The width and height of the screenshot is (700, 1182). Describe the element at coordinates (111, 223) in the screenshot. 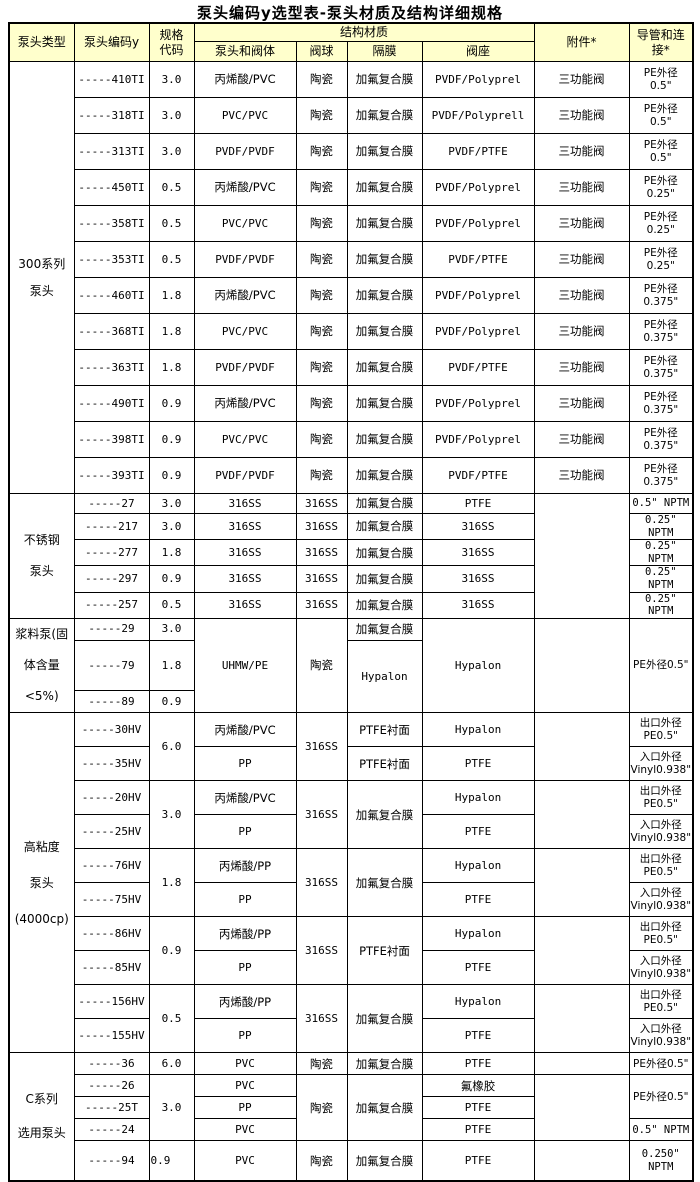

I see `cell-code: -----358TI` at that location.